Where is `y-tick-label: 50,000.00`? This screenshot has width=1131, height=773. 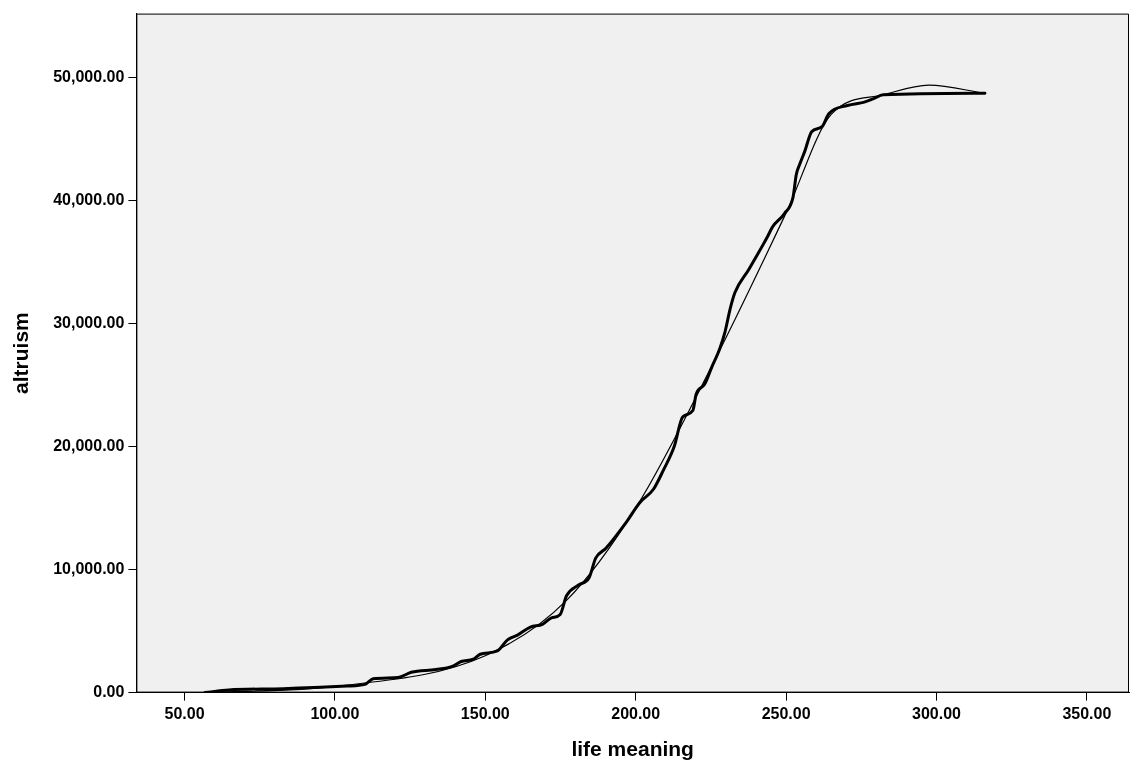
y-tick-label: 50,000.00 is located at coordinates (89, 76).